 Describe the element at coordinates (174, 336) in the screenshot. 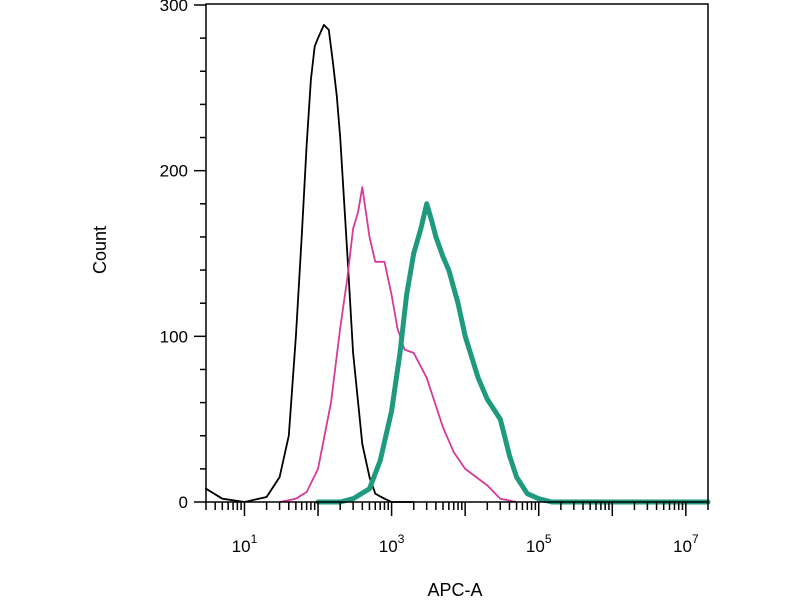

I see `y-tick-label: 100` at that location.